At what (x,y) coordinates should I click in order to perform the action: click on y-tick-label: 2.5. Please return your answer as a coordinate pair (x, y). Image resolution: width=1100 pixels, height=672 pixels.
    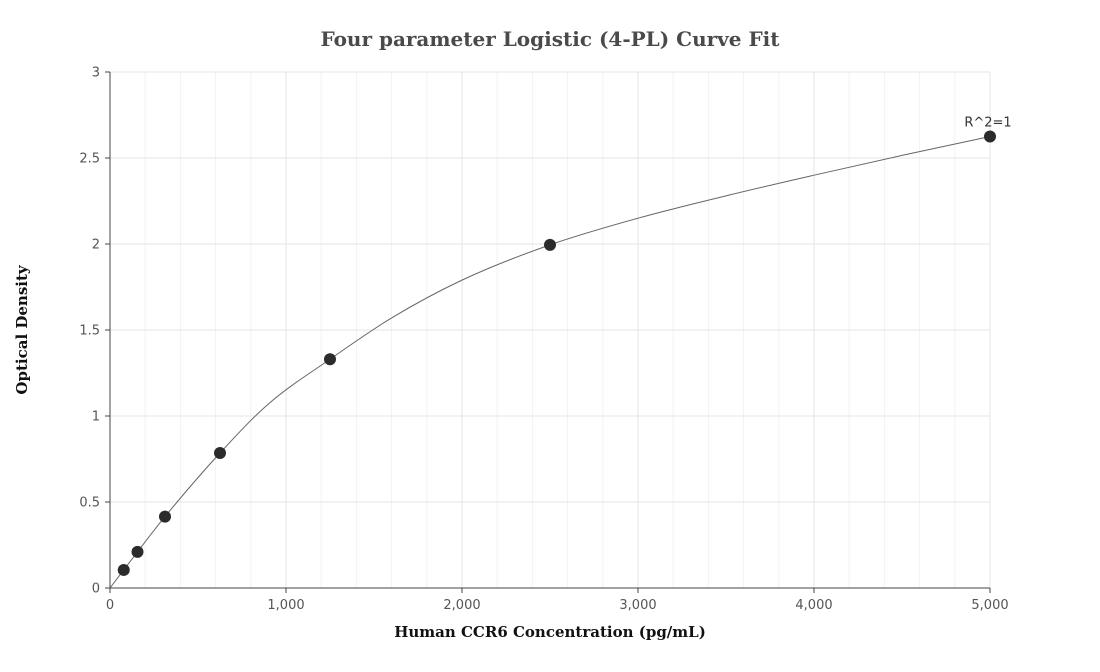
    Looking at the image, I should click on (89, 159).